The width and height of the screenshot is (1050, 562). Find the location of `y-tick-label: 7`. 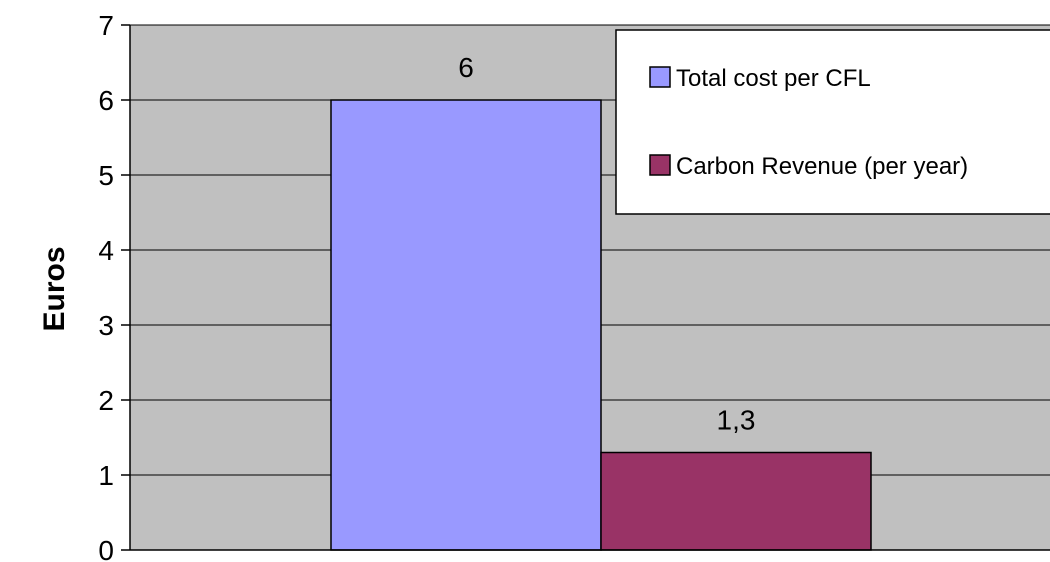

y-tick-label: 7 is located at coordinates (106, 25).